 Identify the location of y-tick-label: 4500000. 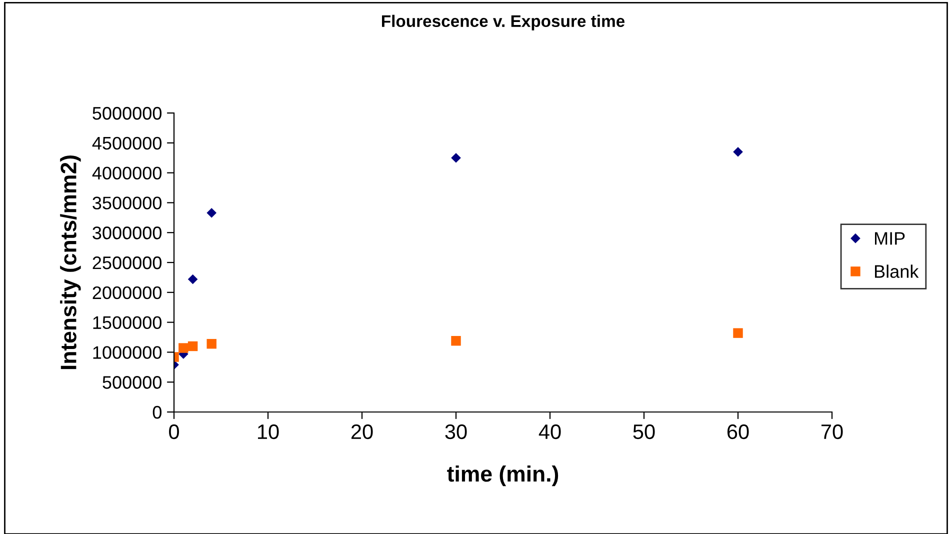
(127, 143).